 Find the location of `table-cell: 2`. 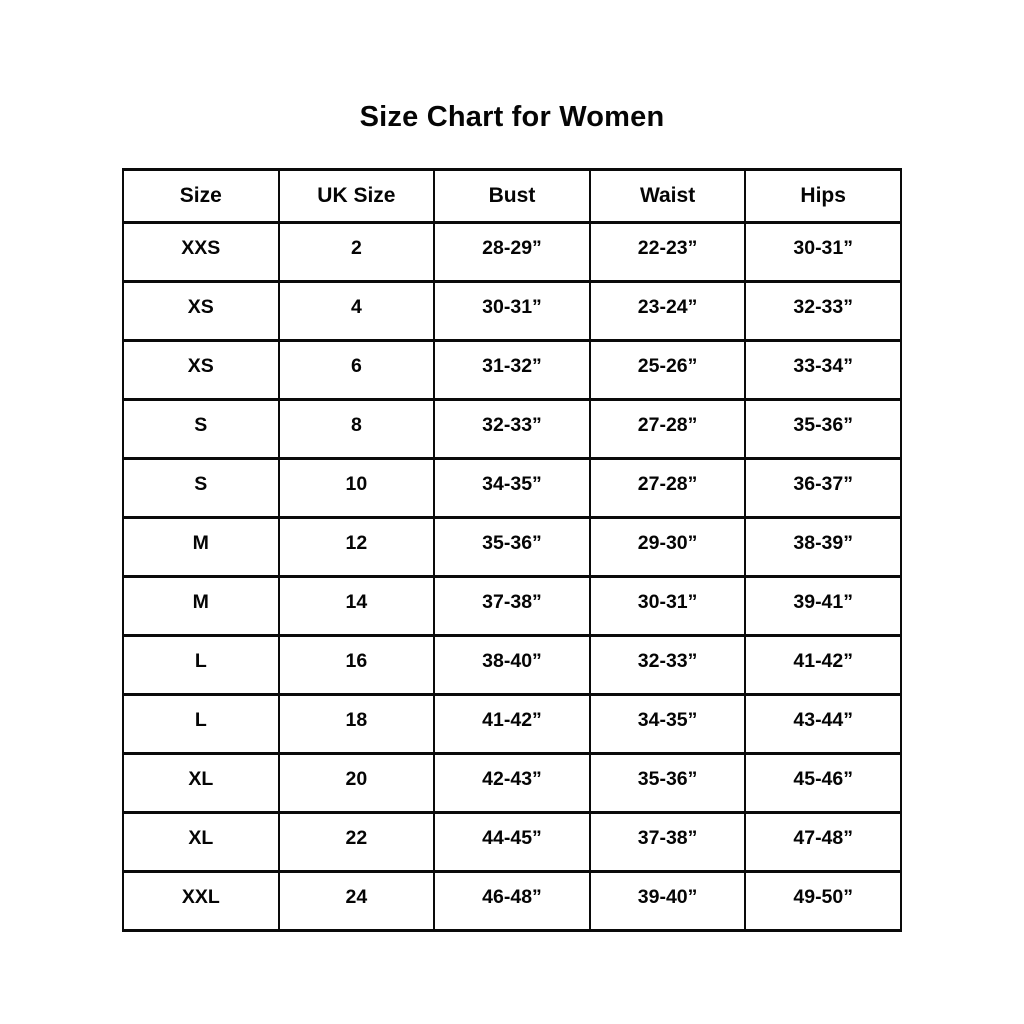

table-cell: 2 is located at coordinates (356, 252).